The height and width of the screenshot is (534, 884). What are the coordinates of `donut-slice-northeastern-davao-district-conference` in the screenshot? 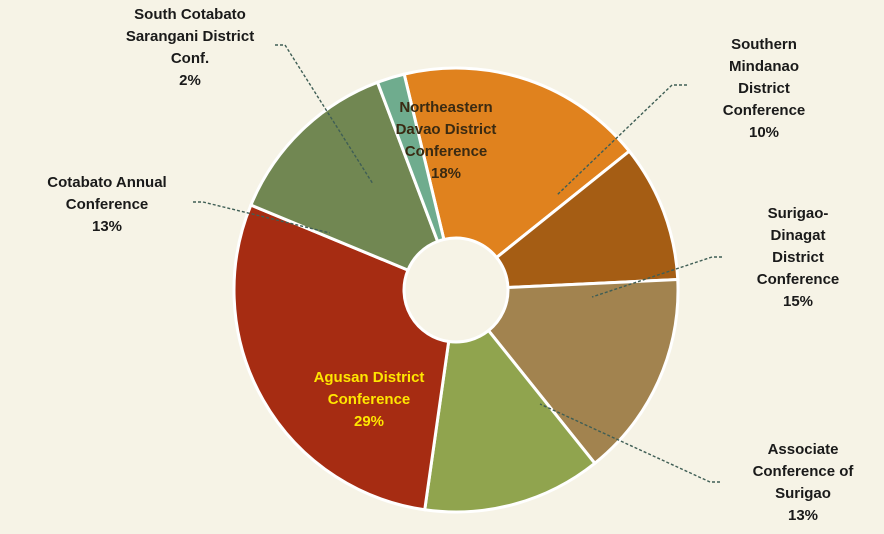 It's located at (517, 163).